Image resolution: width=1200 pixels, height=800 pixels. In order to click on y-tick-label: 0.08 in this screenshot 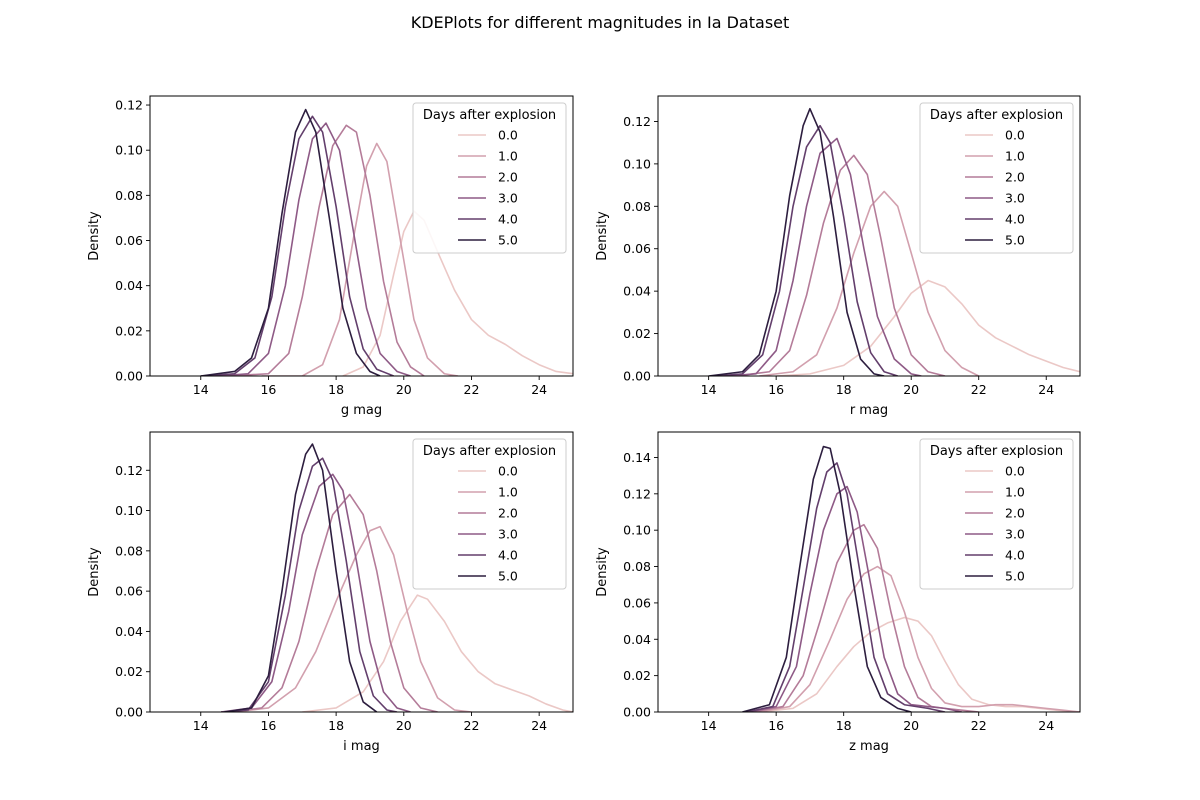, I will do `click(129, 550)`.